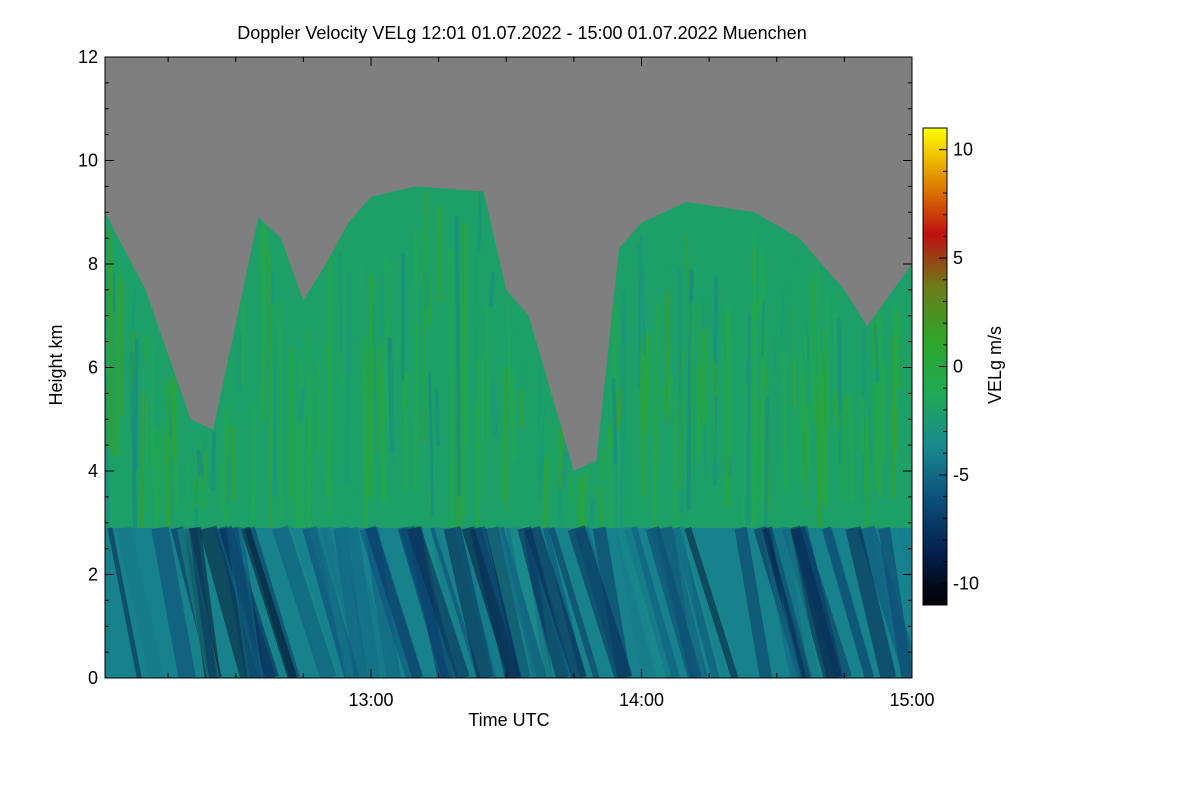 Image resolution: width=1200 pixels, height=800 pixels. Describe the element at coordinates (958, 258) in the screenshot. I see `colorbar-tick-label: 5` at that location.